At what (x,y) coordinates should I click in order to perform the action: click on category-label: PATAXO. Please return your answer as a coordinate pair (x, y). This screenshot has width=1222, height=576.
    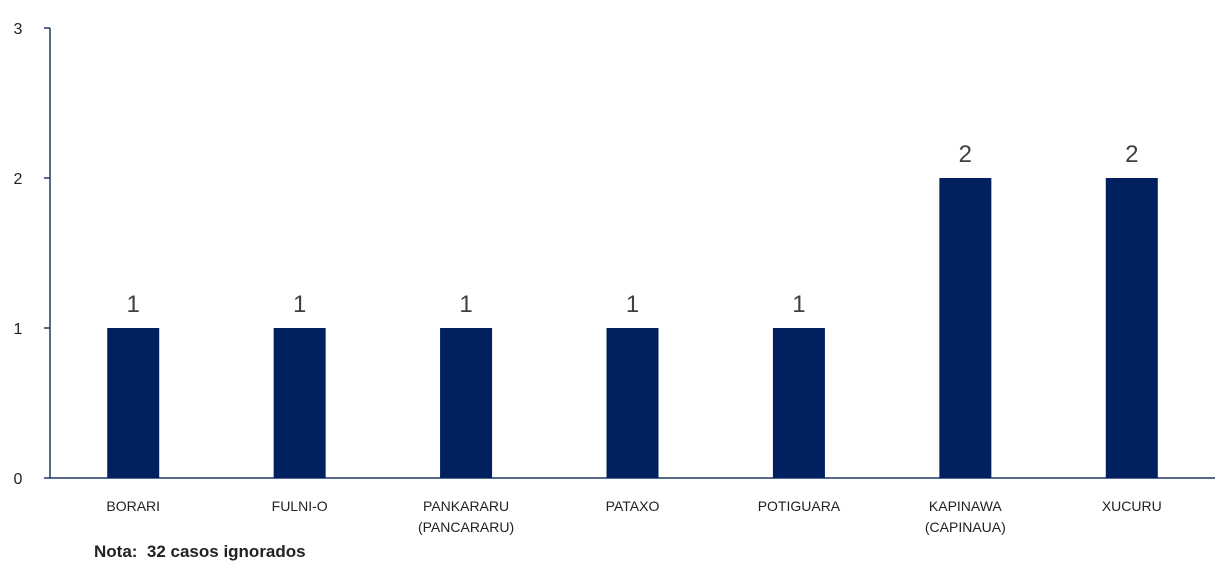
    Looking at the image, I should click on (633, 506).